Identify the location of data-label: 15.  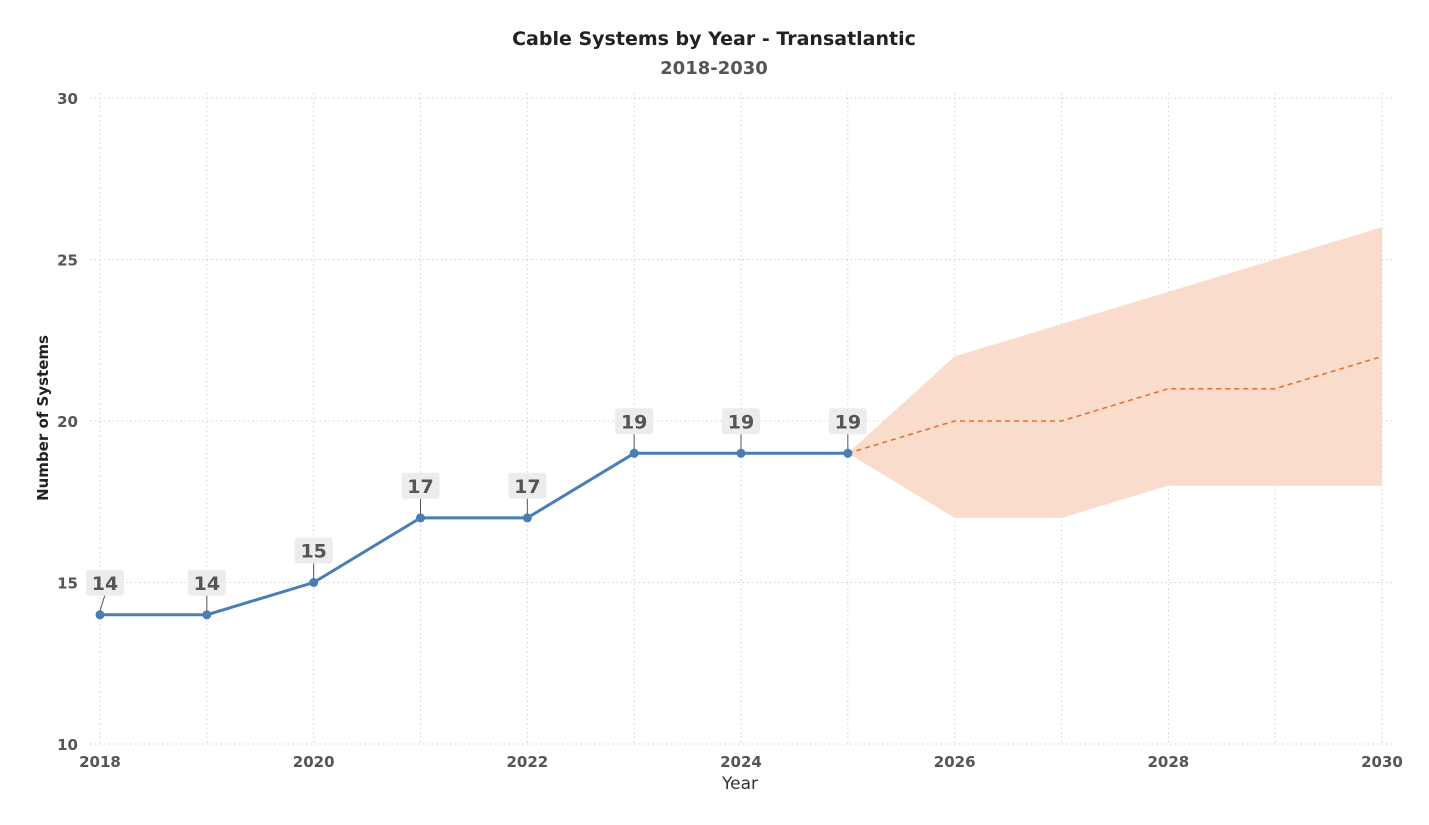
(313, 552).